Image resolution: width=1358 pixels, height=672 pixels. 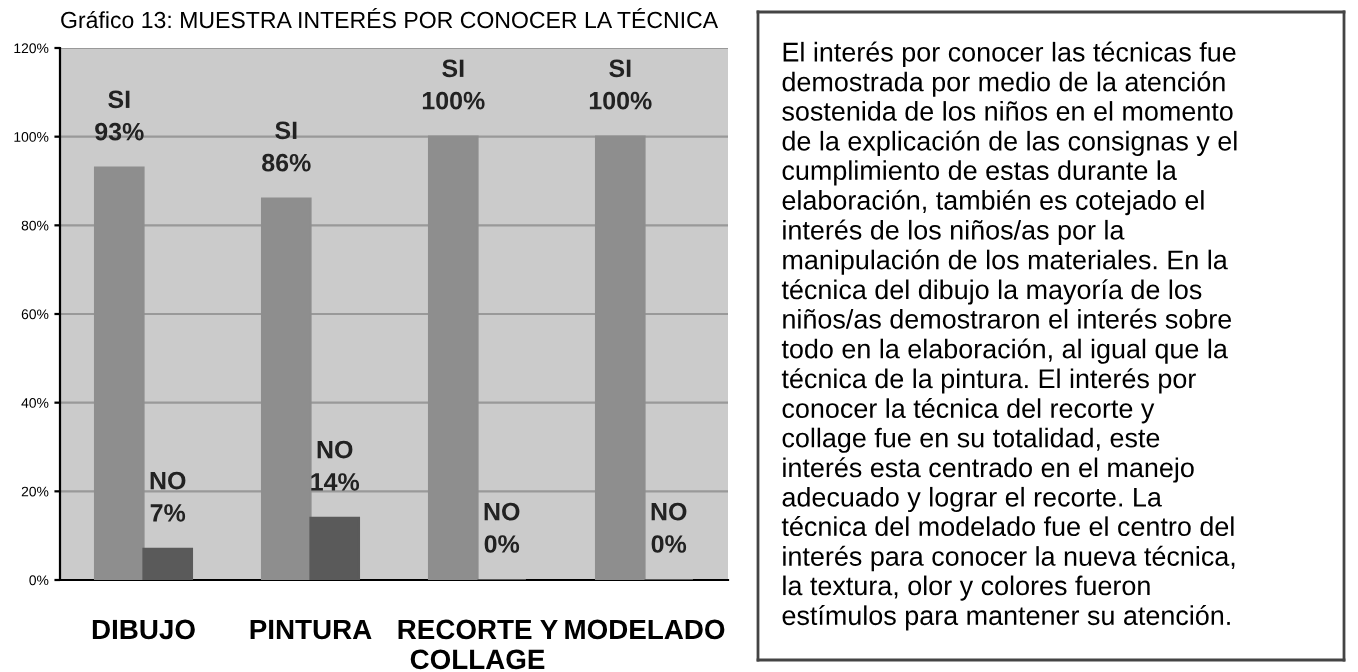 I want to click on x-tick-label: RECORTE Y COLLAGE, so click(x=478, y=644).